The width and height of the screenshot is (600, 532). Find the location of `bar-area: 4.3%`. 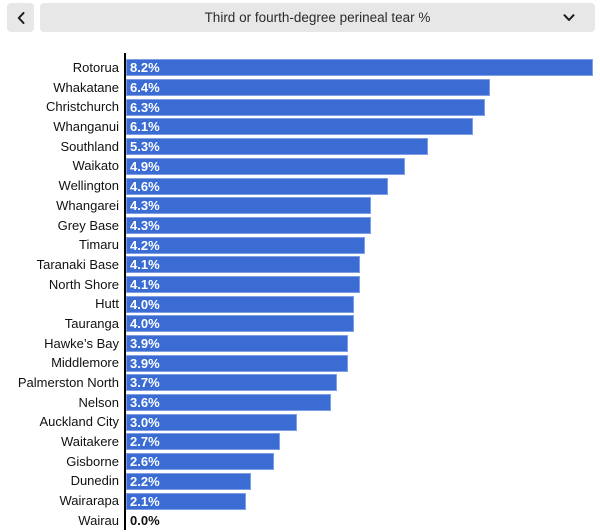

bar-area: 4.3% is located at coordinates (359, 206).